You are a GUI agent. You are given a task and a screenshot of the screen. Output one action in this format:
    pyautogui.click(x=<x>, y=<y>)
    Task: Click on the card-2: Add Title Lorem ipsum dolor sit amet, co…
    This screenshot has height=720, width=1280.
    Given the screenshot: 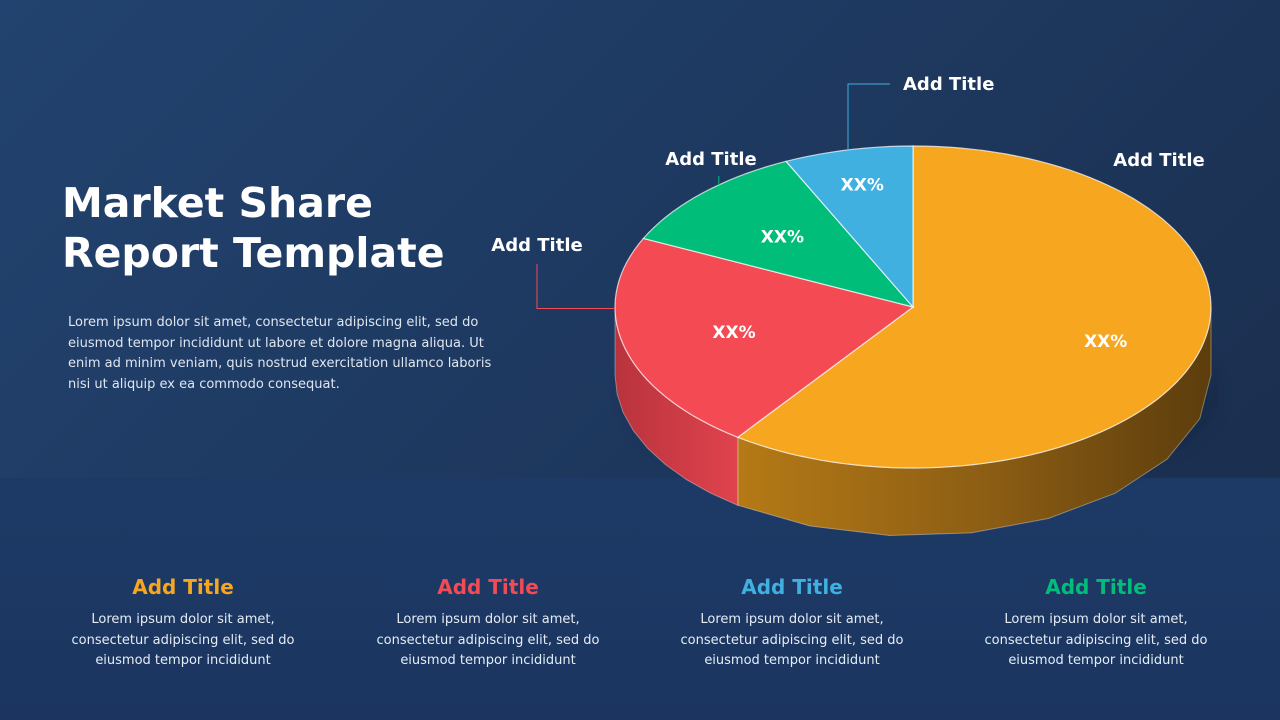 What is the action you would take?
    pyautogui.click(x=488, y=622)
    